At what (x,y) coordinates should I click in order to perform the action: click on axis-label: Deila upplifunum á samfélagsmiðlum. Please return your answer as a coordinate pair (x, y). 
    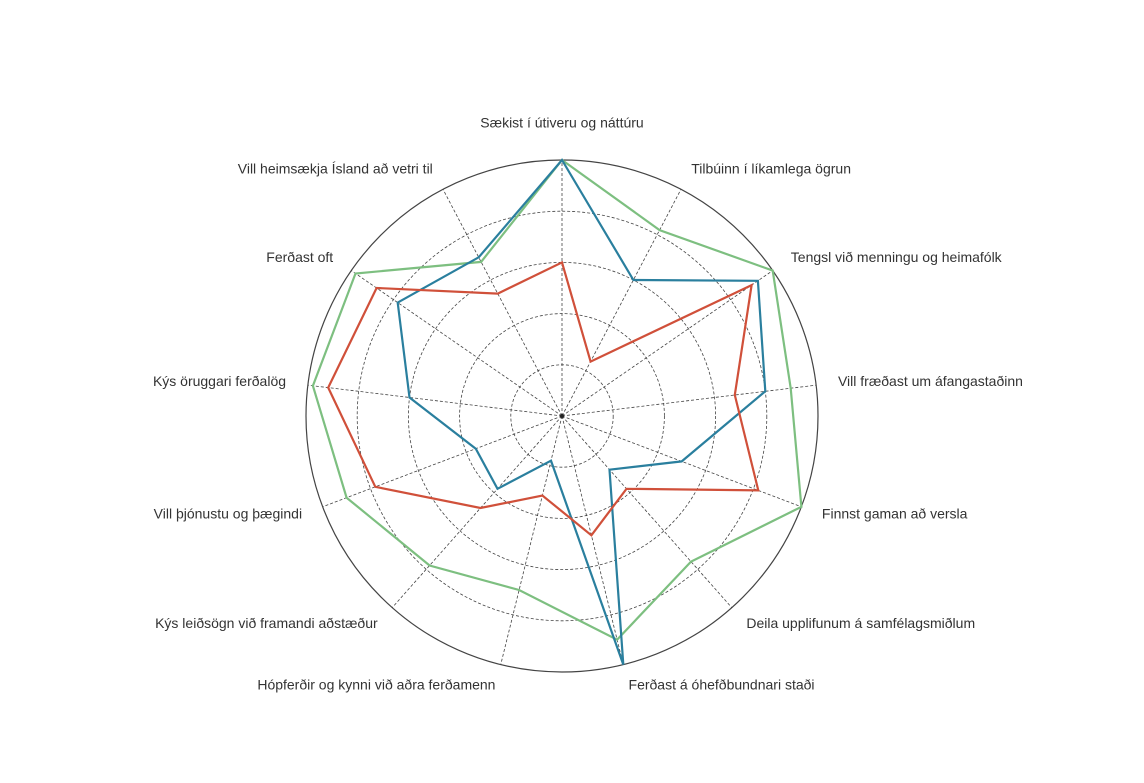
    Looking at the image, I should click on (860, 623).